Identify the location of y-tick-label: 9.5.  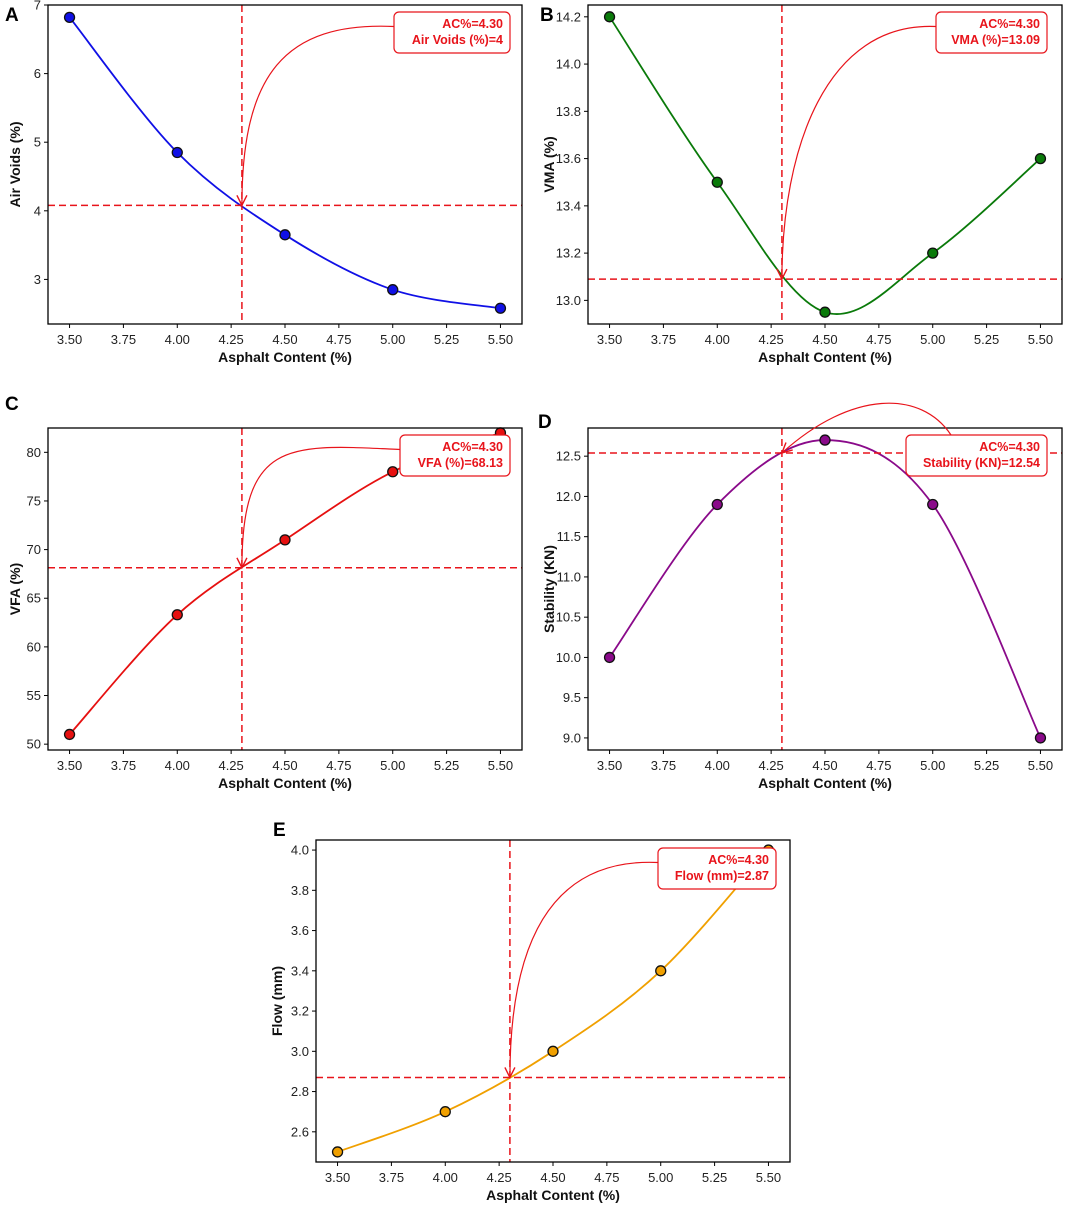
(572, 697).